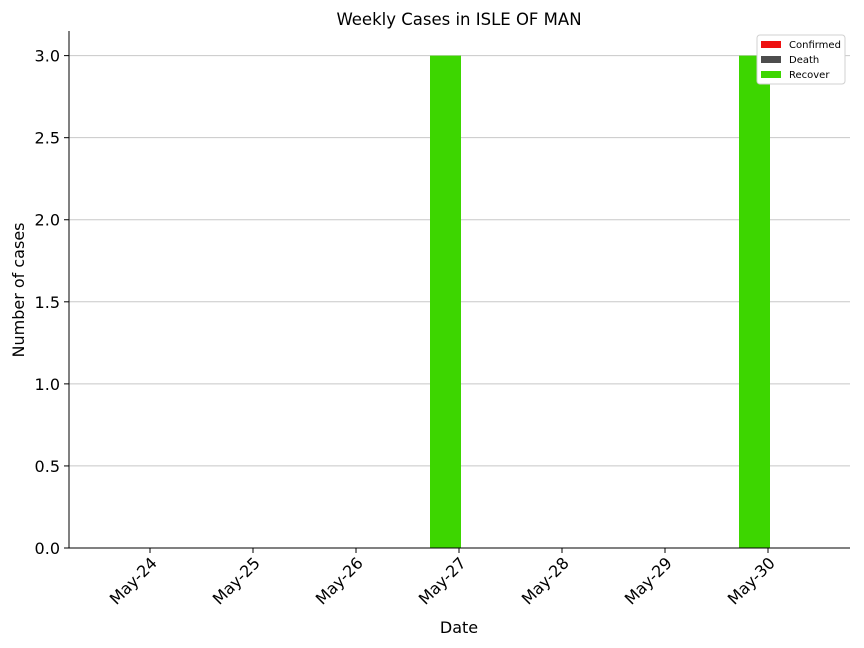 Image resolution: width=864 pixels, height=648 pixels. I want to click on x-tick-label: May-24, so click(133, 580).